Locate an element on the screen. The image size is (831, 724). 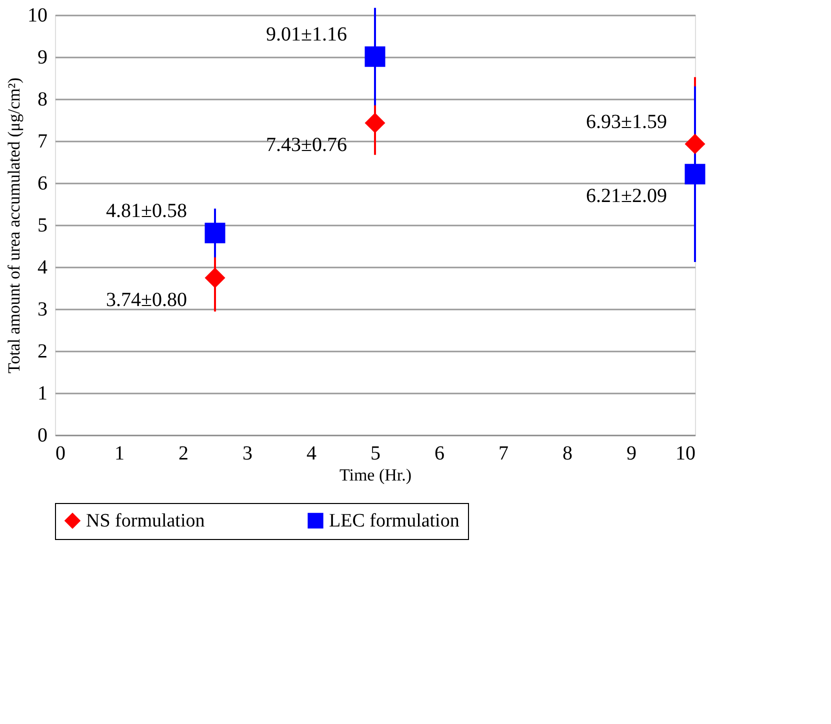
y-tick-label: 7 is located at coordinates (43, 141).